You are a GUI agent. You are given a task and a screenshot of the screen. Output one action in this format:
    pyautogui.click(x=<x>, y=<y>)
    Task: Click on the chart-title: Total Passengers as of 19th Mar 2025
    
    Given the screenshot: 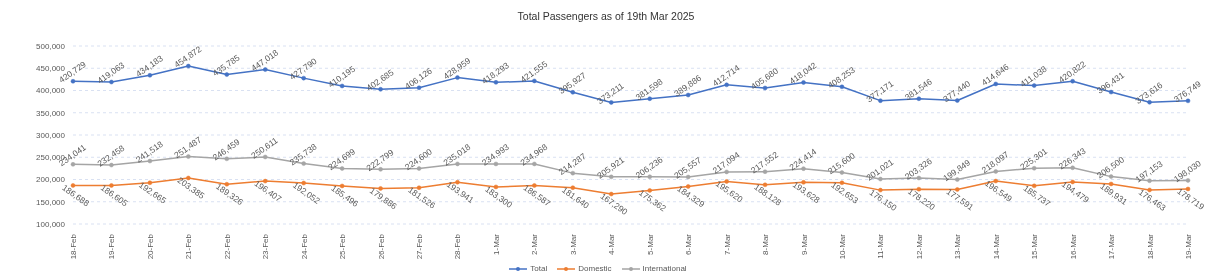 What is the action you would take?
    pyautogui.click(x=606, y=16)
    